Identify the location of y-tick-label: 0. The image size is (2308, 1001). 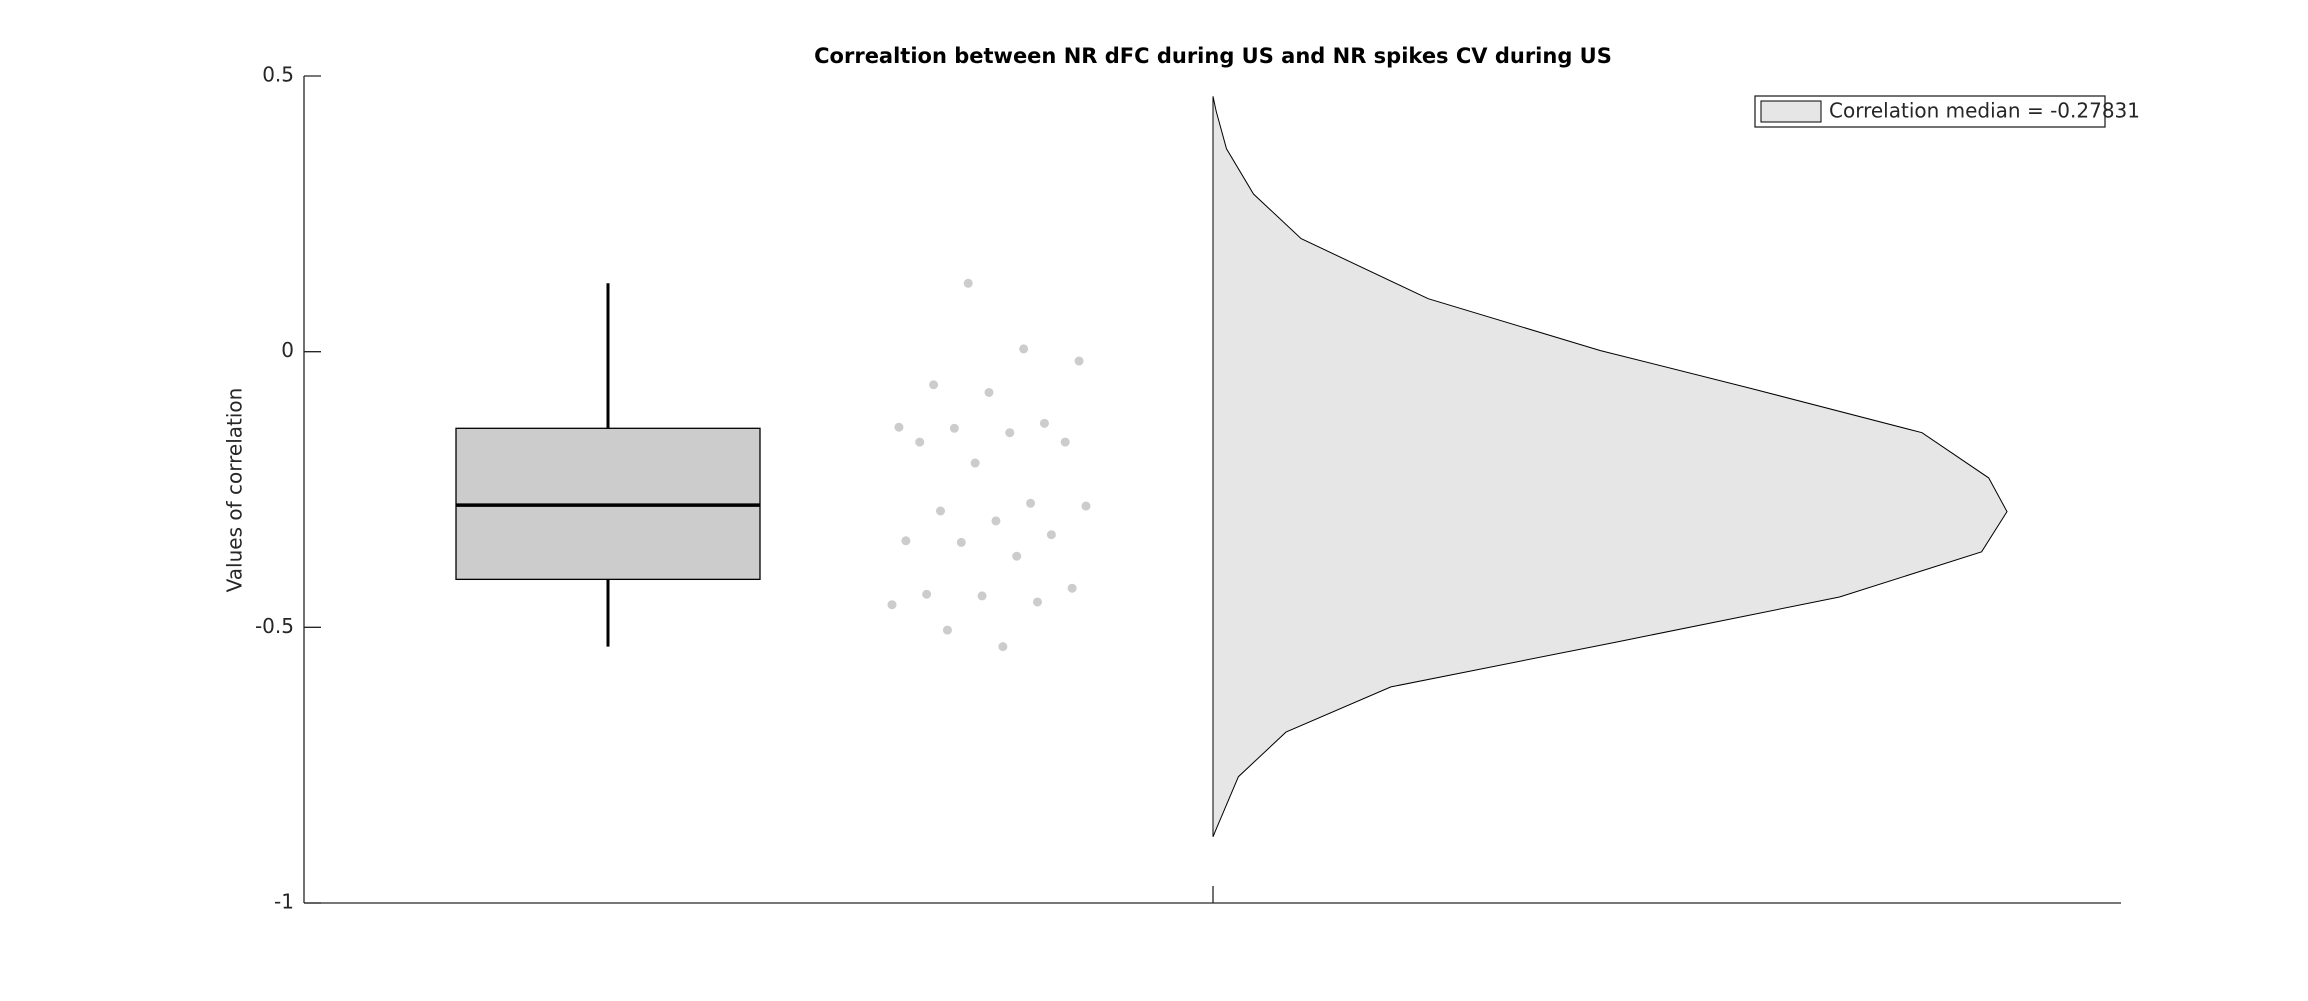
(287, 350).